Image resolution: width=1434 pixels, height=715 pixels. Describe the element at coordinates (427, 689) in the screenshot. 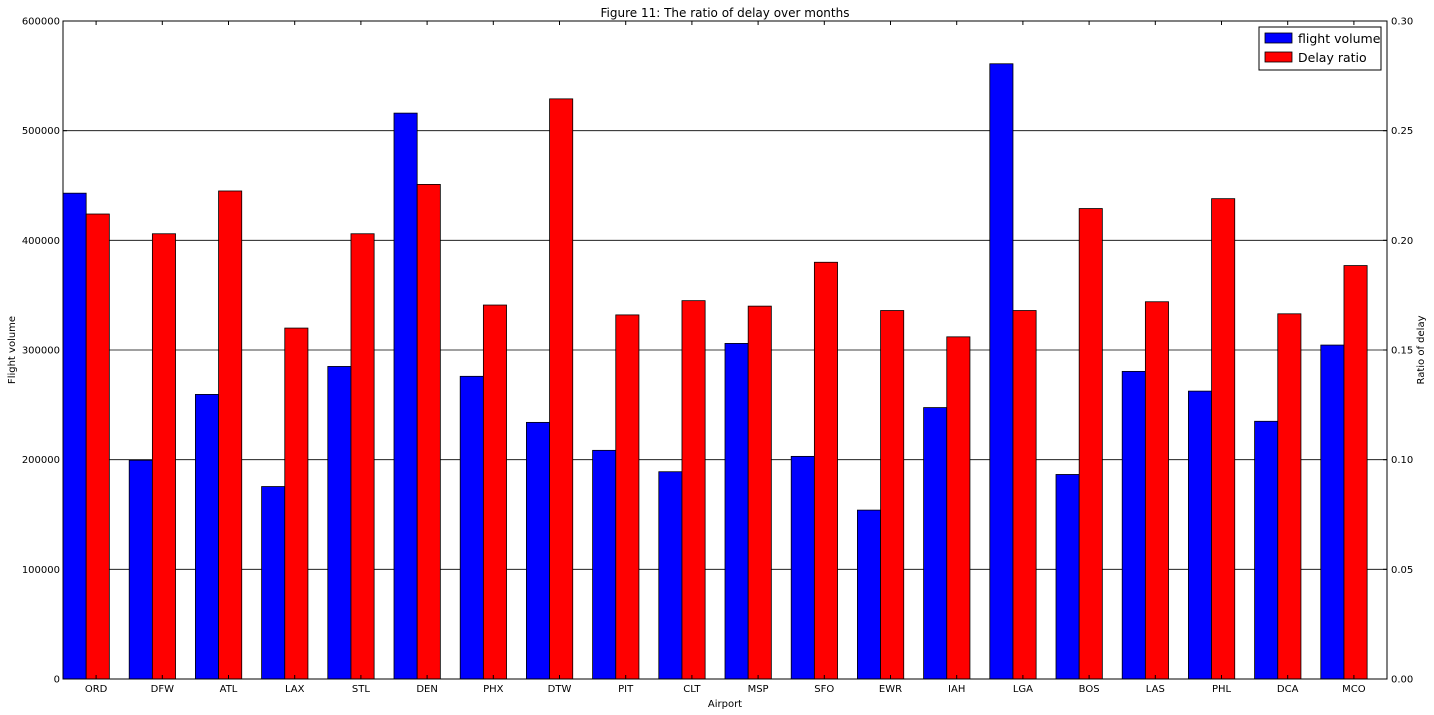

I see `x-tick-label: DEN` at that location.